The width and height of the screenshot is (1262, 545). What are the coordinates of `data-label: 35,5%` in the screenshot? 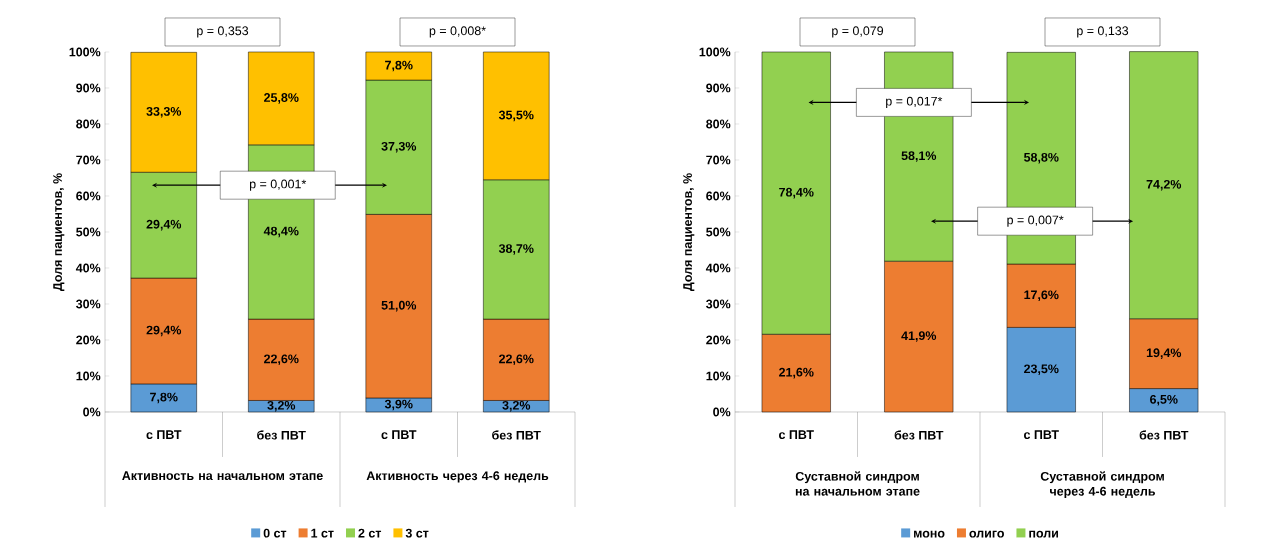 It's located at (516, 116).